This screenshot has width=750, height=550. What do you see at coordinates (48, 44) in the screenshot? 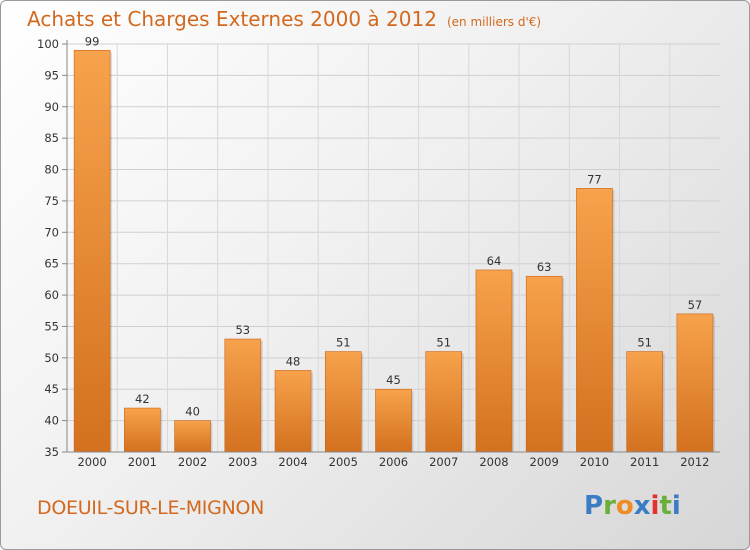
I see `y-tick-label: 100` at bounding box center [48, 44].